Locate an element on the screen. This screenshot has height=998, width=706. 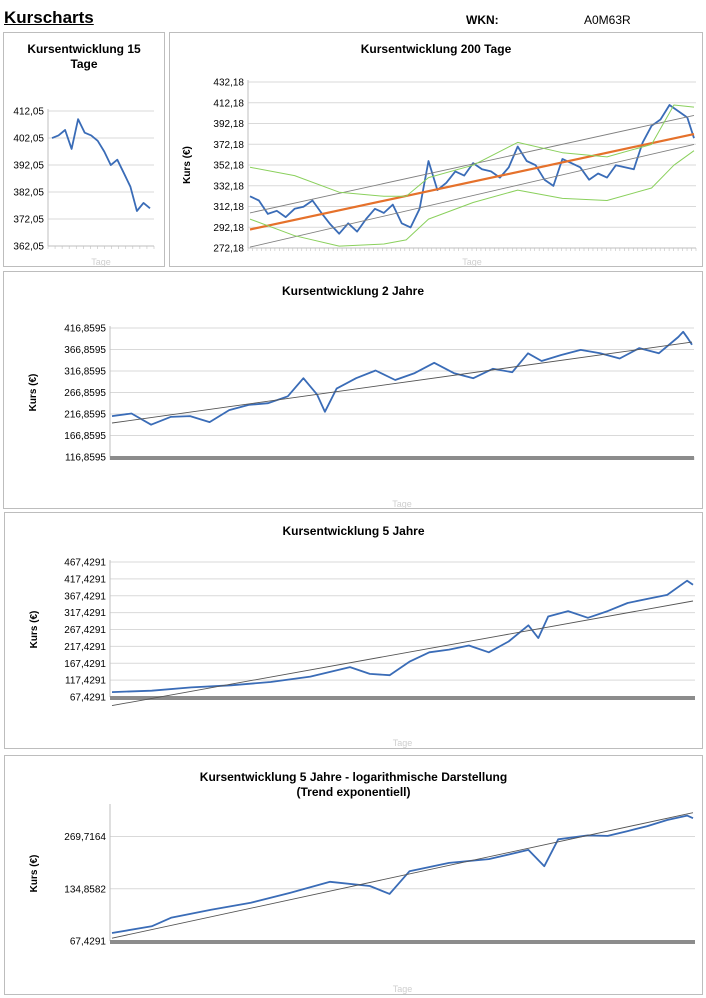
y-tick-label: 217,4291 is located at coordinates (85, 647).